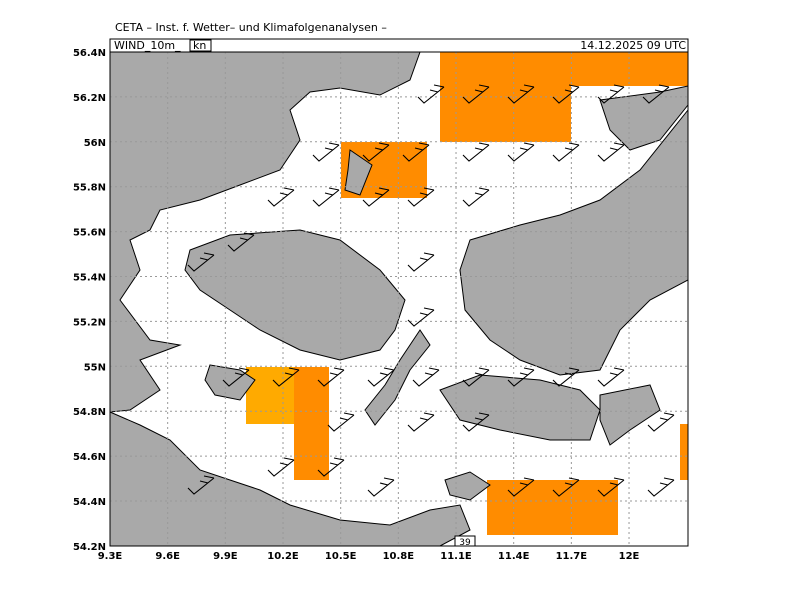 The image size is (800, 600). I want to click on lon-tick-label: 11.7E, so click(572, 556).